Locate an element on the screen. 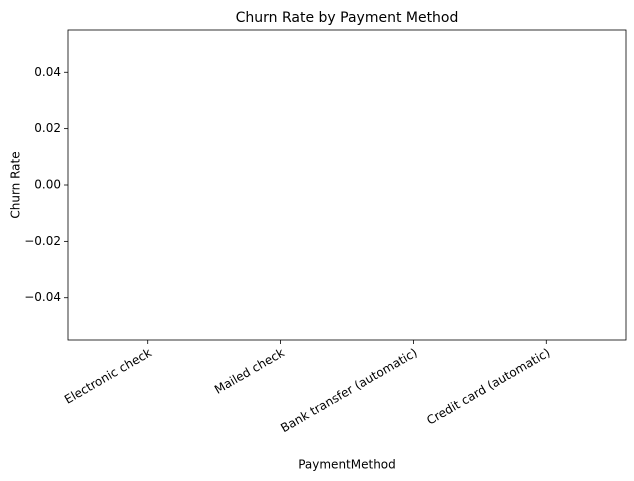  y-tick-label: −0.04 is located at coordinates (42, 297).